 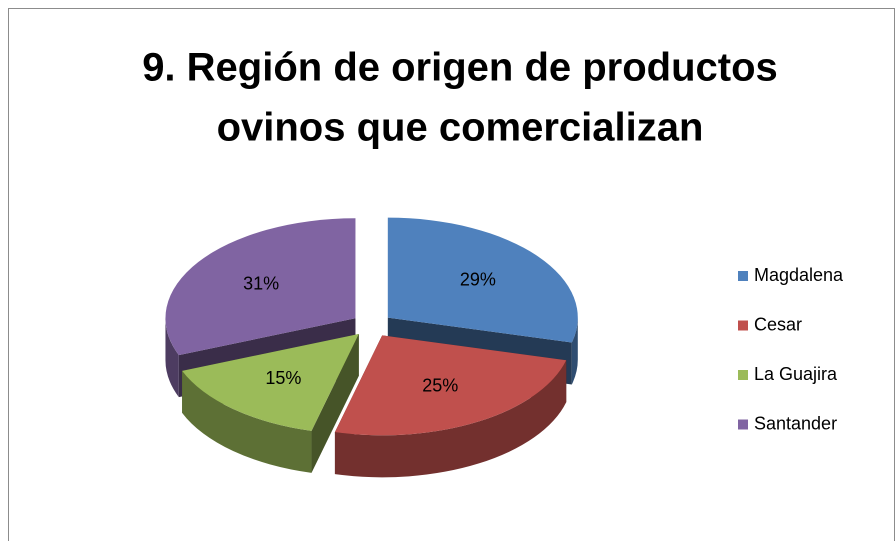 I want to click on data-label: 31%, so click(x=261, y=283).